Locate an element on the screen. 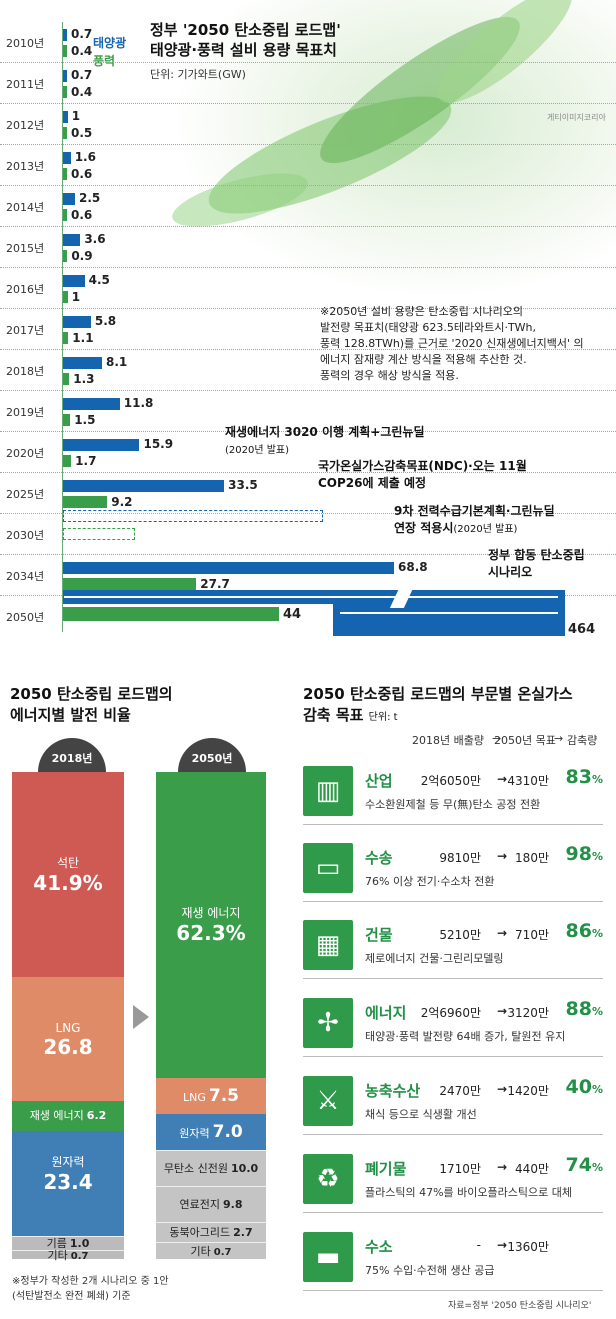 The image size is (616, 1319). value-solar-2017년: 5.8 is located at coordinates (105, 321).